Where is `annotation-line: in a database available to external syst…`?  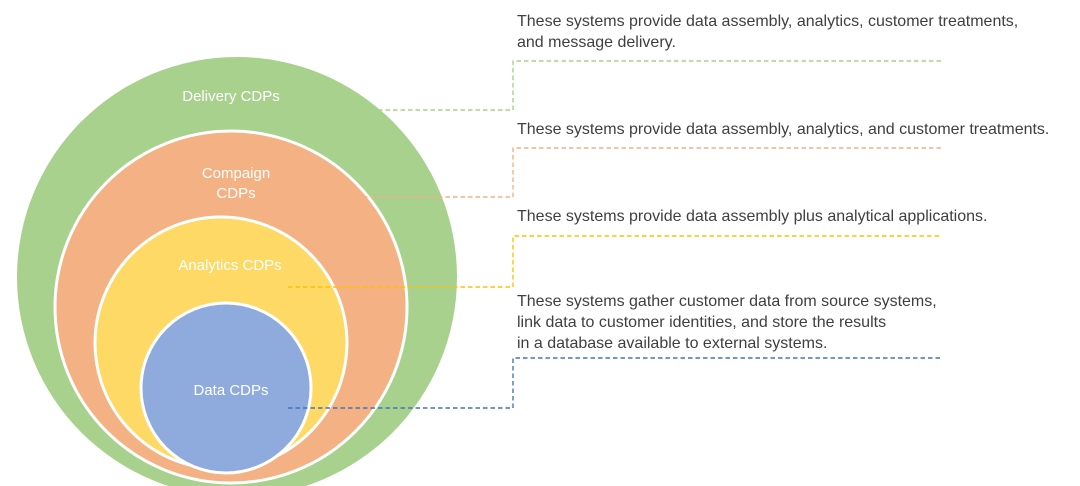 annotation-line: in a database available to external syst… is located at coordinates (672, 343).